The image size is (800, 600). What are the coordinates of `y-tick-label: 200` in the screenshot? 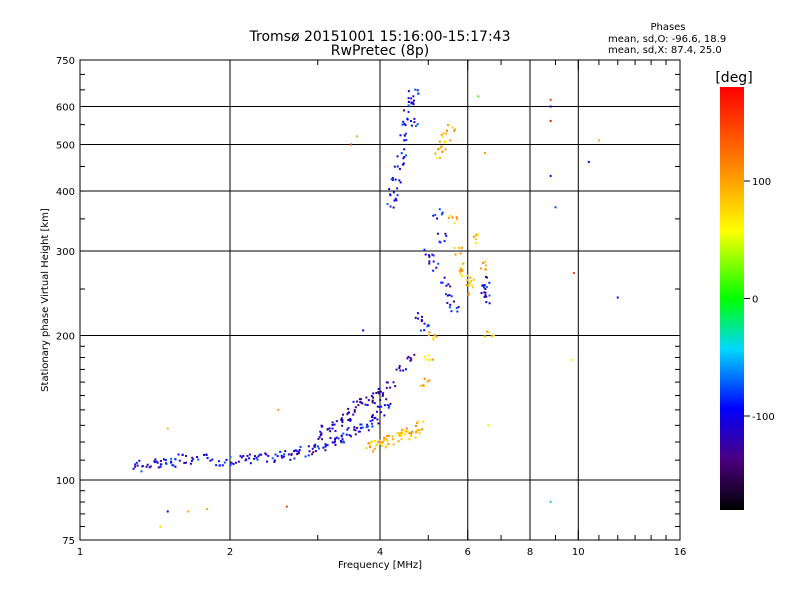 It's located at (65, 337).